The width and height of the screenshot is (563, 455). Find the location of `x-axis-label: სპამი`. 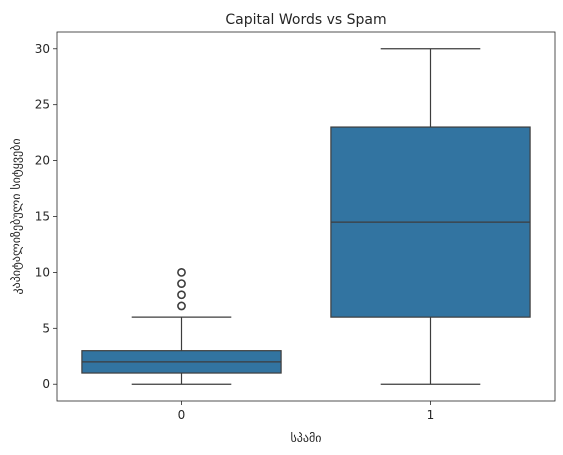

x-axis-label: სპამი is located at coordinates (306, 438).